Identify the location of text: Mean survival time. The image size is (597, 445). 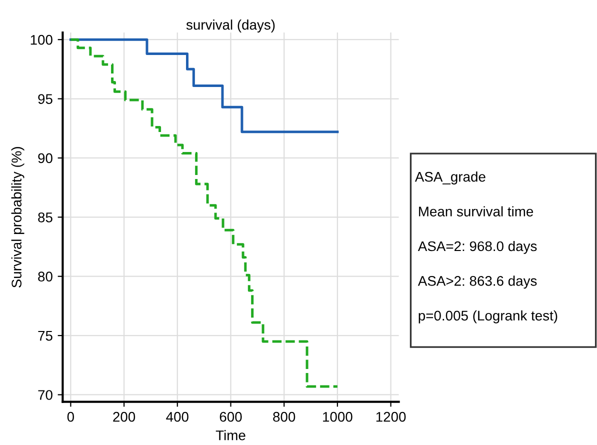
(476, 211).